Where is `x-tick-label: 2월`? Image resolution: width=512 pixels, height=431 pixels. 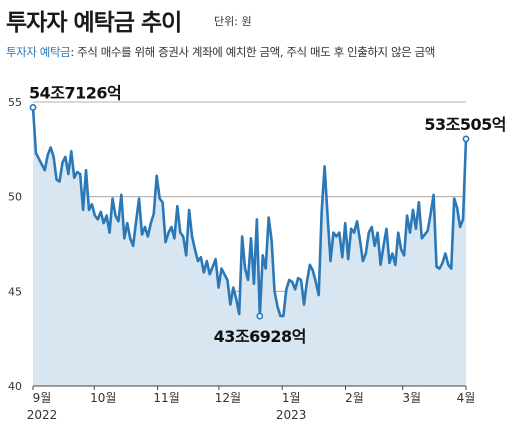
x-tick-label: 2월 is located at coordinates (354, 398).